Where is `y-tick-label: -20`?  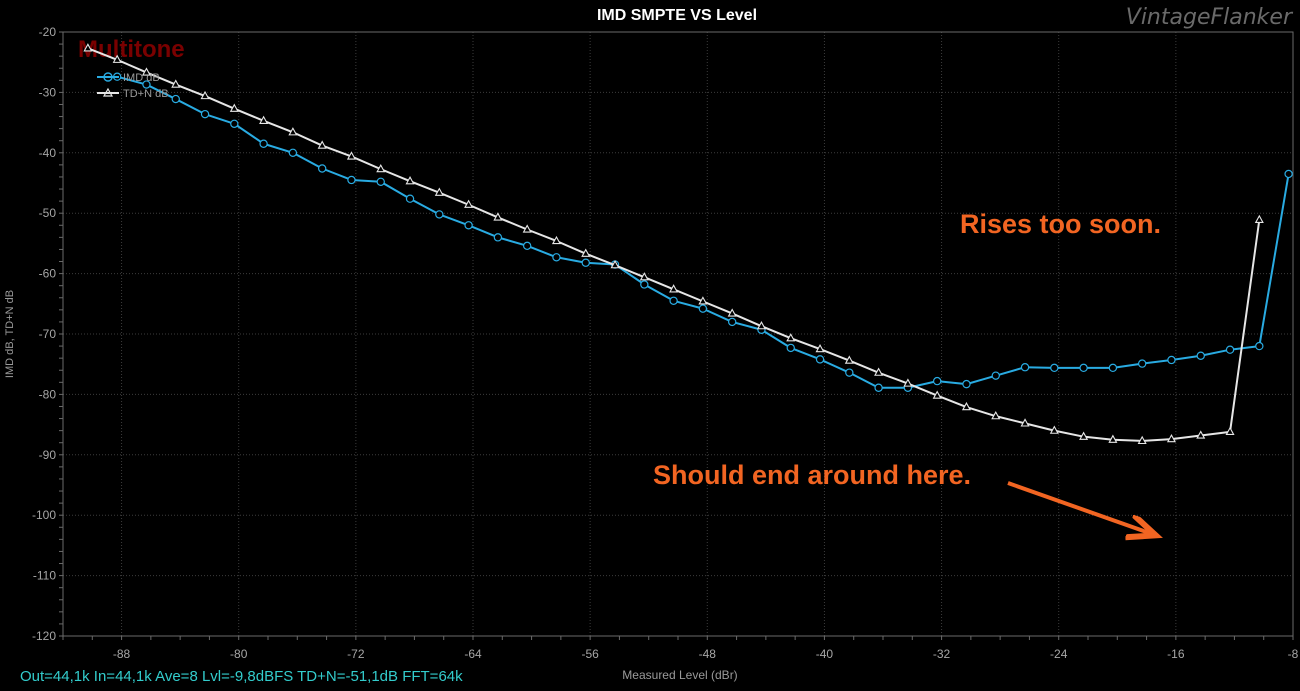 y-tick-label: -20 is located at coordinates (48, 32).